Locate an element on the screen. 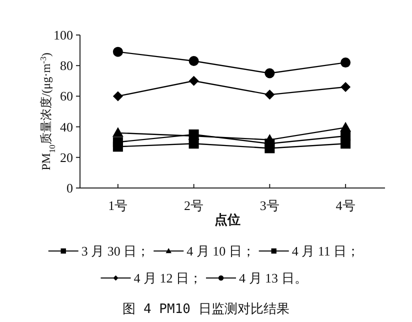 The image size is (412, 322). y-tick-label: 100 is located at coordinates (63, 35).